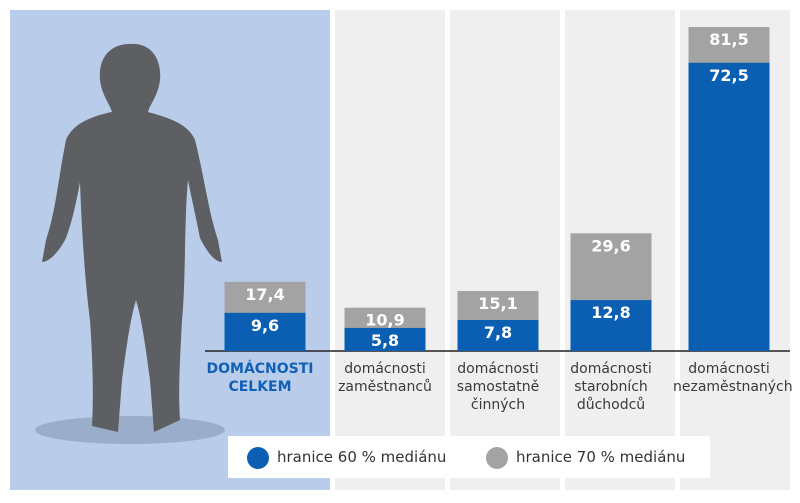 Image resolution: width=800 pixels, height=503 pixels. What do you see at coordinates (498, 387) in the screenshot?
I see `x-tick-label: domácnosti samostatně činných` at bounding box center [498, 387].